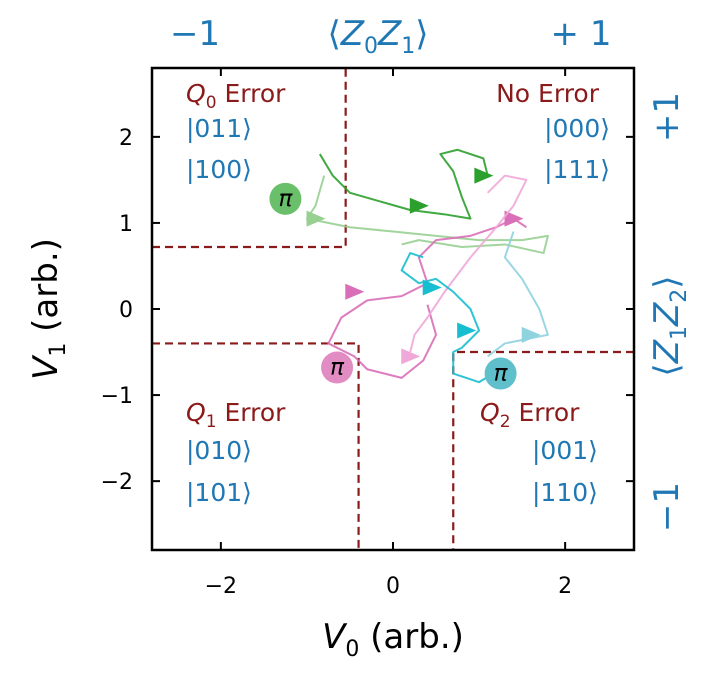  I want to click on q2-error-title: Q2 Error, so click(530, 415).